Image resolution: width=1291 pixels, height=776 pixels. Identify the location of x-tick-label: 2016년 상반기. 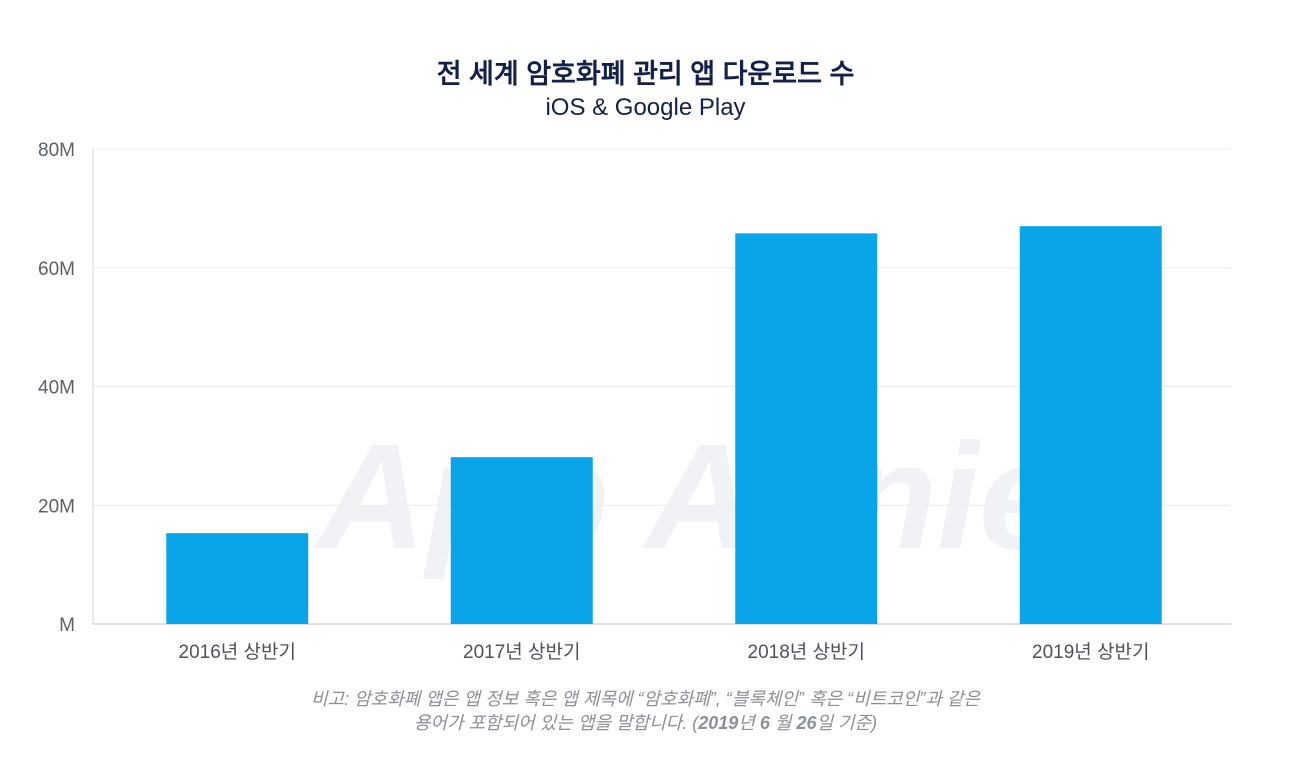
(237, 652).